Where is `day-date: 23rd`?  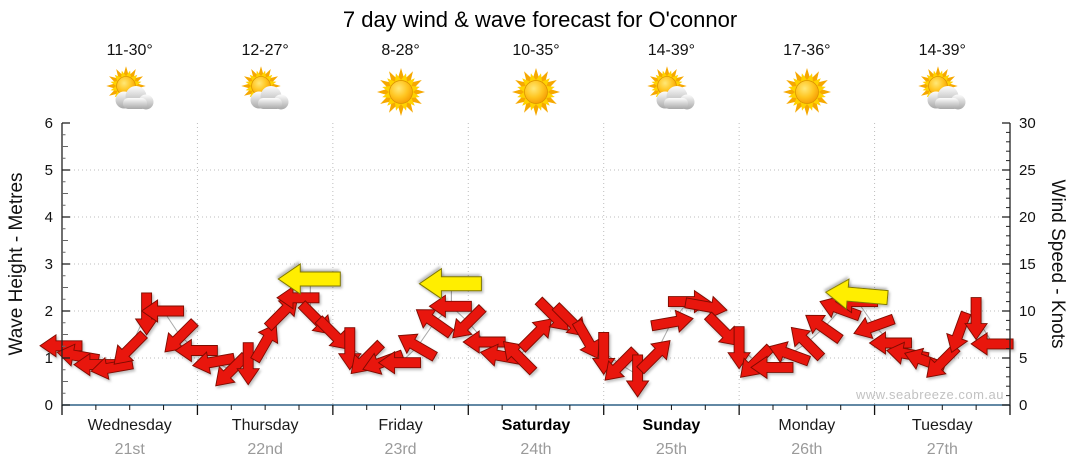 day-date: 23rd is located at coordinates (400, 449).